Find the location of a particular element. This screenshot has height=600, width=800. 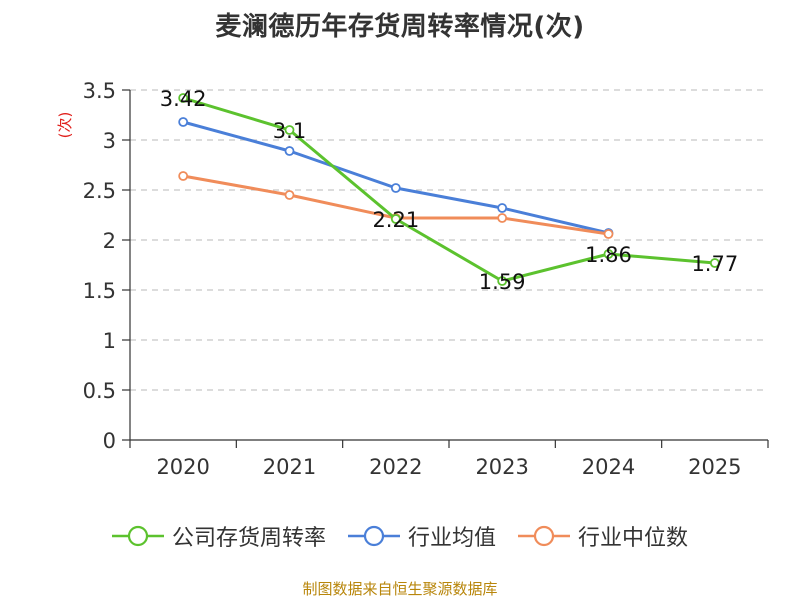

data-label: 3.1 is located at coordinates (289, 131).